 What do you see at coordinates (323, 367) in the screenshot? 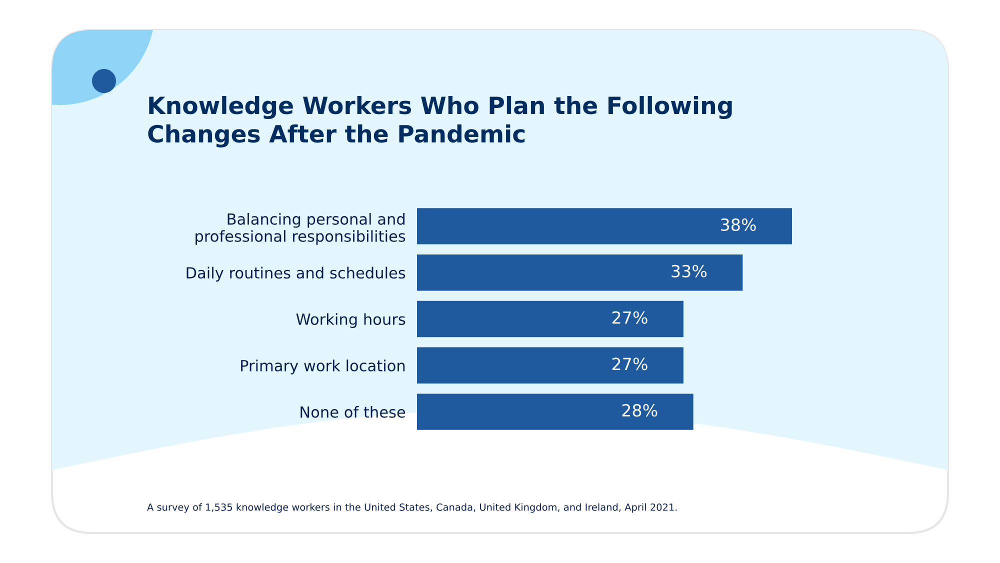
I see `y-tick-label: Primary work location` at bounding box center [323, 367].